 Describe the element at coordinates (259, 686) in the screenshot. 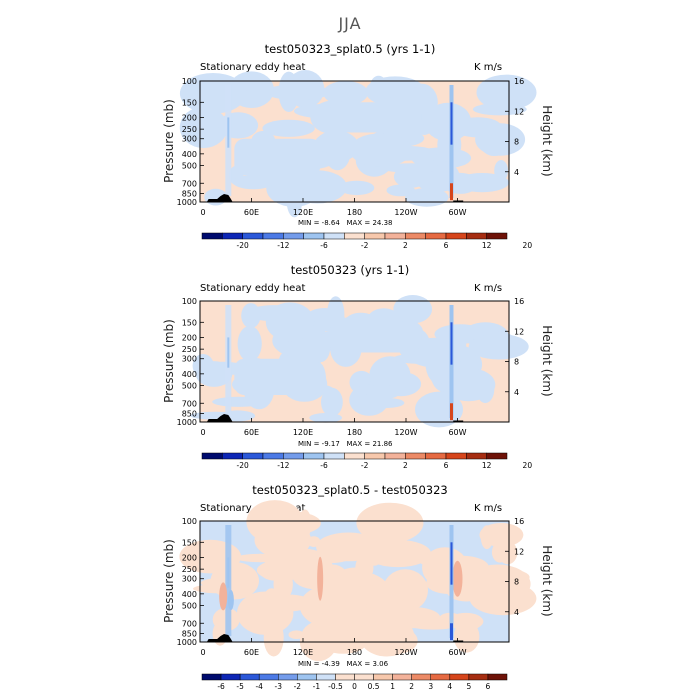

I see `colorbar-label: -4` at that location.